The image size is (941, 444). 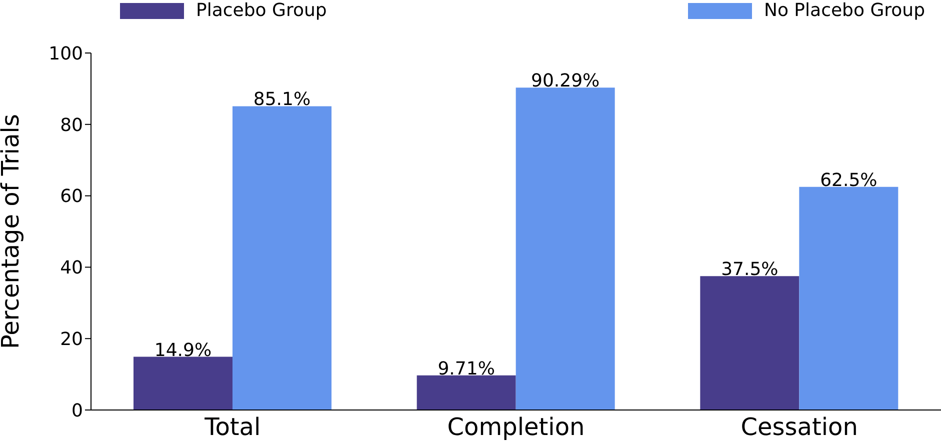 What do you see at coordinates (71, 125) in the screenshot?
I see `y-tick-label: 80` at bounding box center [71, 125].